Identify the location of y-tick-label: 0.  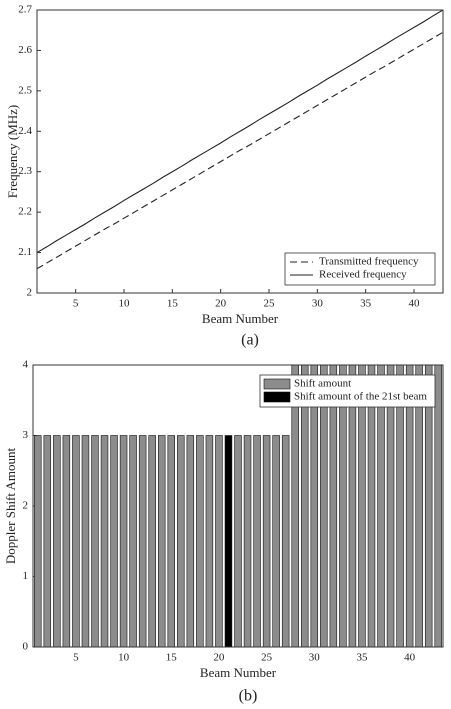
(26, 647).